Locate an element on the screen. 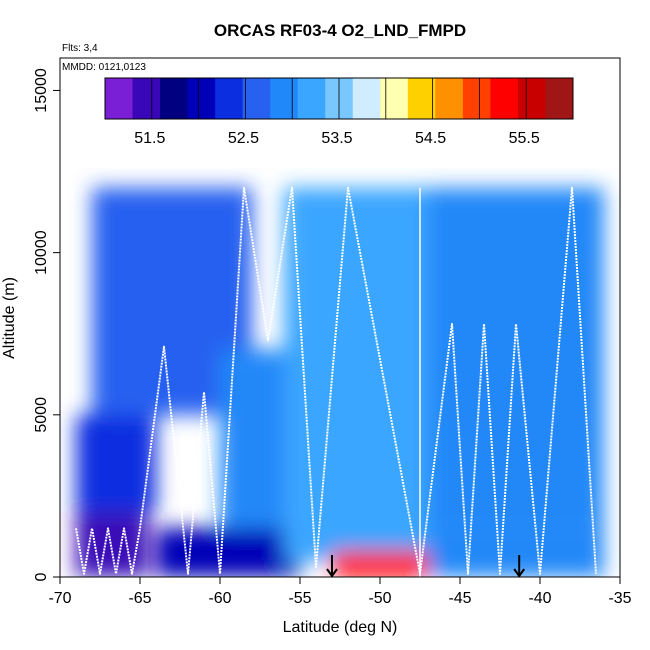 The height and width of the screenshot is (650, 650). x-tick-label: -70 is located at coordinates (59, 598).